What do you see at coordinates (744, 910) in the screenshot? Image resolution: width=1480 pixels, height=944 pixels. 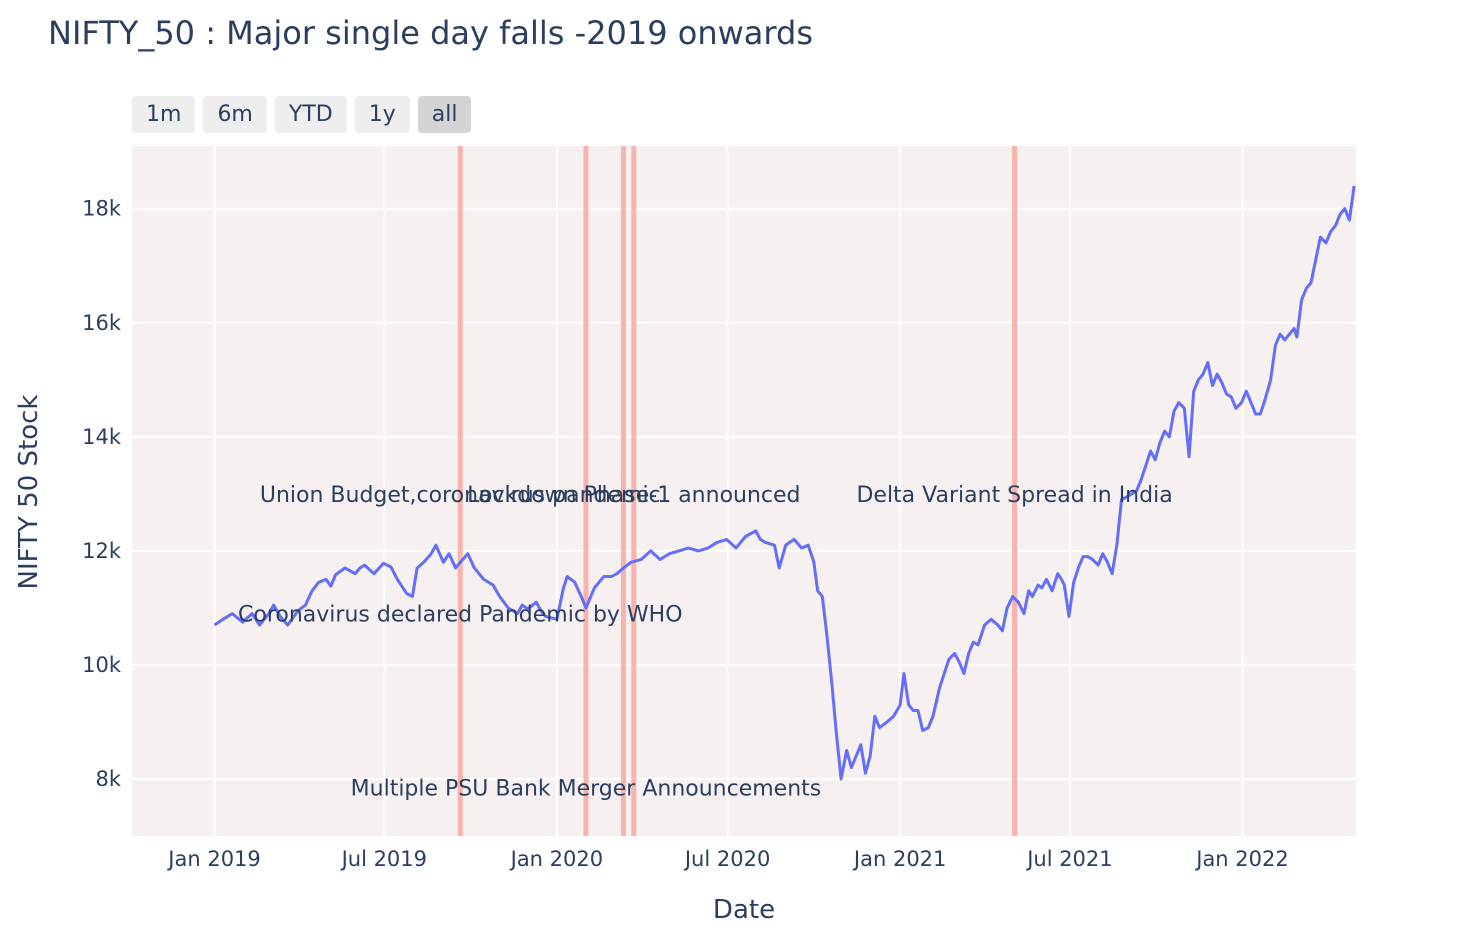 I see `x-axis-title: Date` at bounding box center [744, 910].